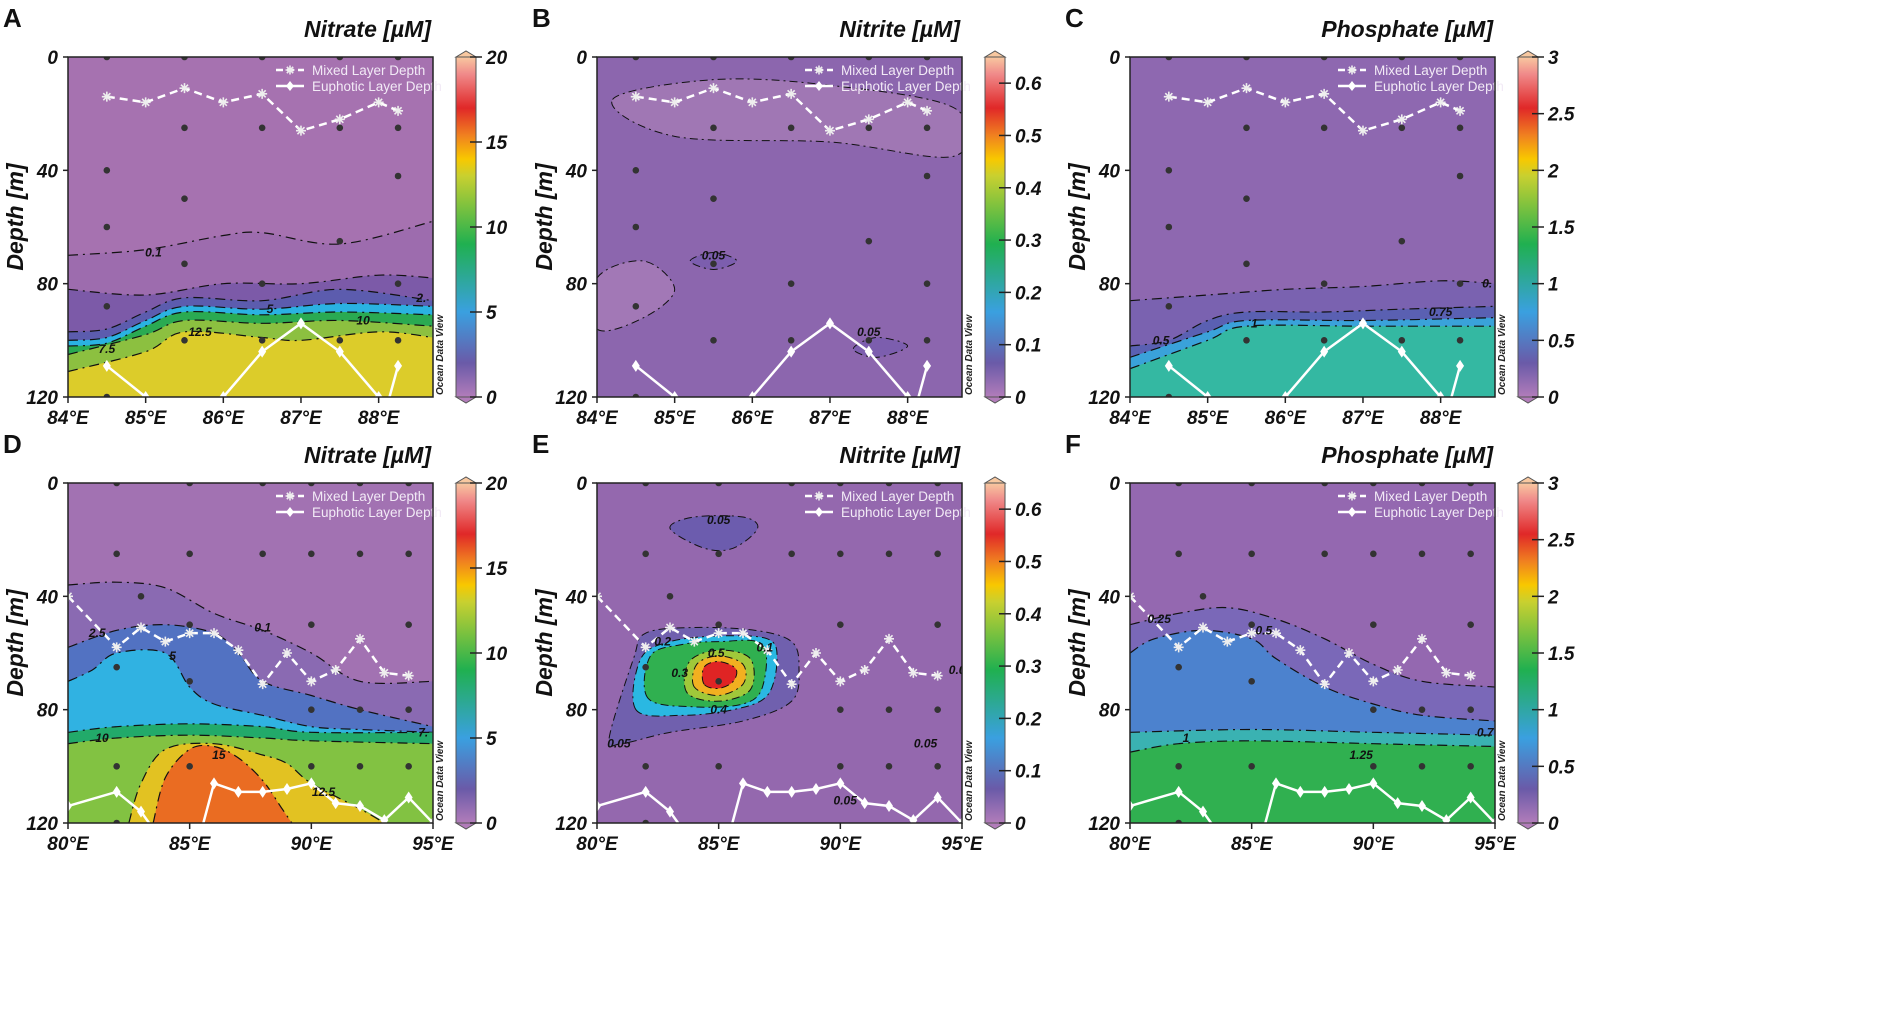 The width and height of the screenshot is (1890, 1036). What do you see at coordinates (68, 418) in the screenshot?
I see `x-tick-label: 84°E` at bounding box center [68, 418].